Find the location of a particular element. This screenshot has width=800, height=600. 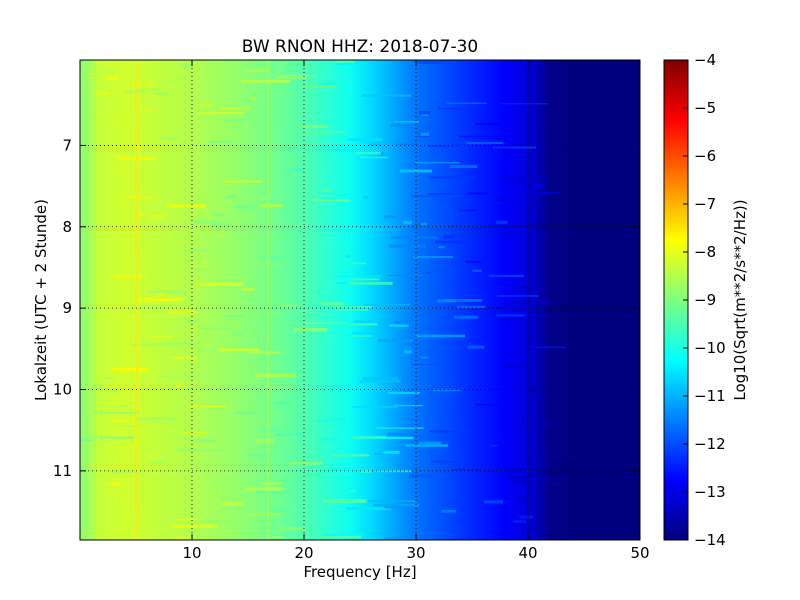

x-tick-label: 30 is located at coordinates (415, 553).